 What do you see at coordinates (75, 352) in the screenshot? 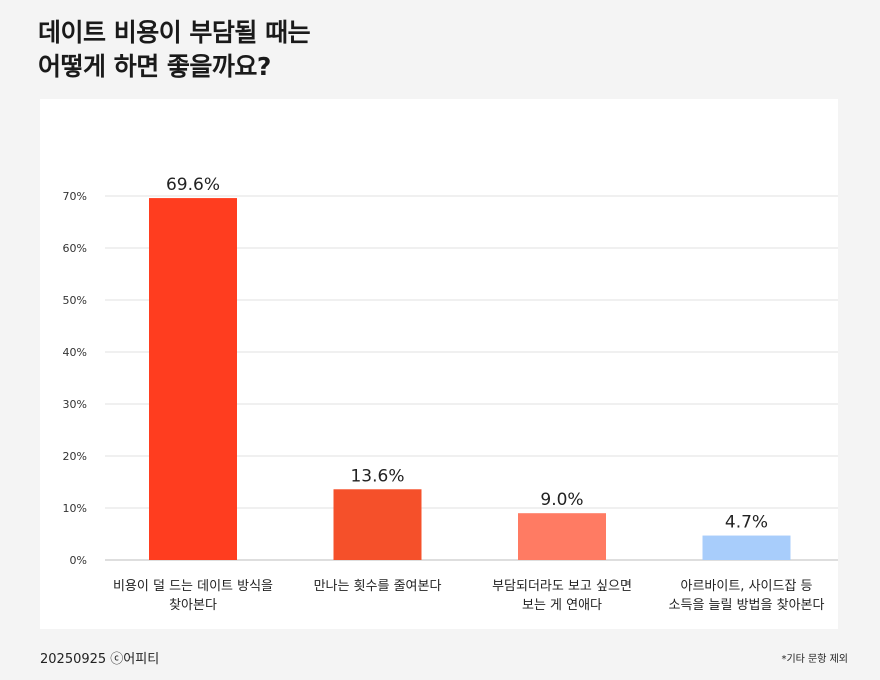
I see `y-tick-label: 40%` at bounding box center [75, 352].